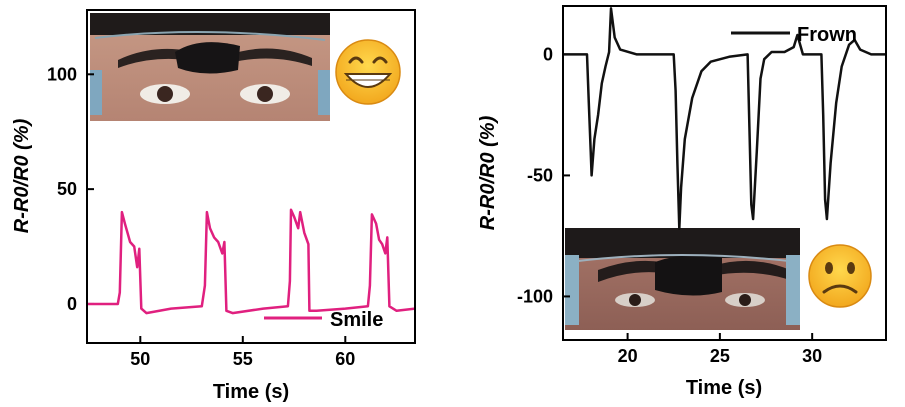  What do you see at coordinates (251, 392) in the screenshot?
I see `smile-x-axis-label: Time (s)` at bounding box center [251, 392].